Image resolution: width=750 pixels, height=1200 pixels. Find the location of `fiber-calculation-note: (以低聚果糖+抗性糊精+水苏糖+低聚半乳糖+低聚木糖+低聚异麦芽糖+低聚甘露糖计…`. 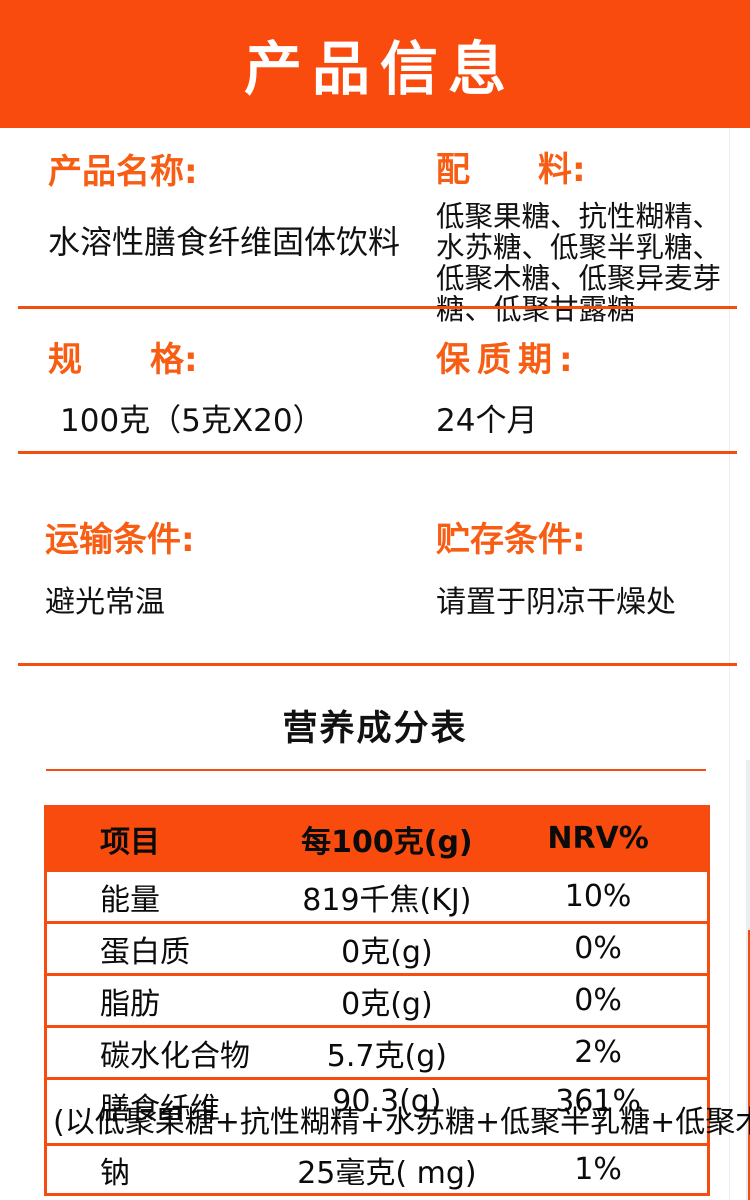

fiber-calculation-note: (以低聚果糖+抗性糊精+水苏糖+低聚半乳糖+低聚木糖+低聚异麦芽糖+低聚甘露糖计… is located at coordinates (401, 1122).